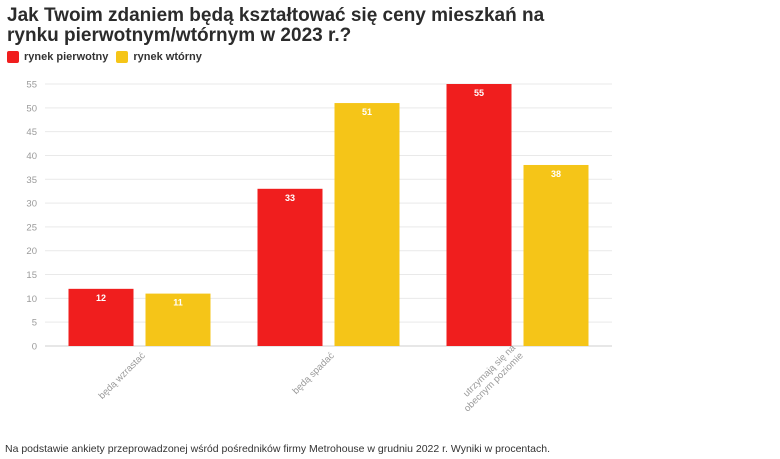  Describe the element at coordinates (31, 299) in the screenshot. I see `y-tick-label: 10` at that location.